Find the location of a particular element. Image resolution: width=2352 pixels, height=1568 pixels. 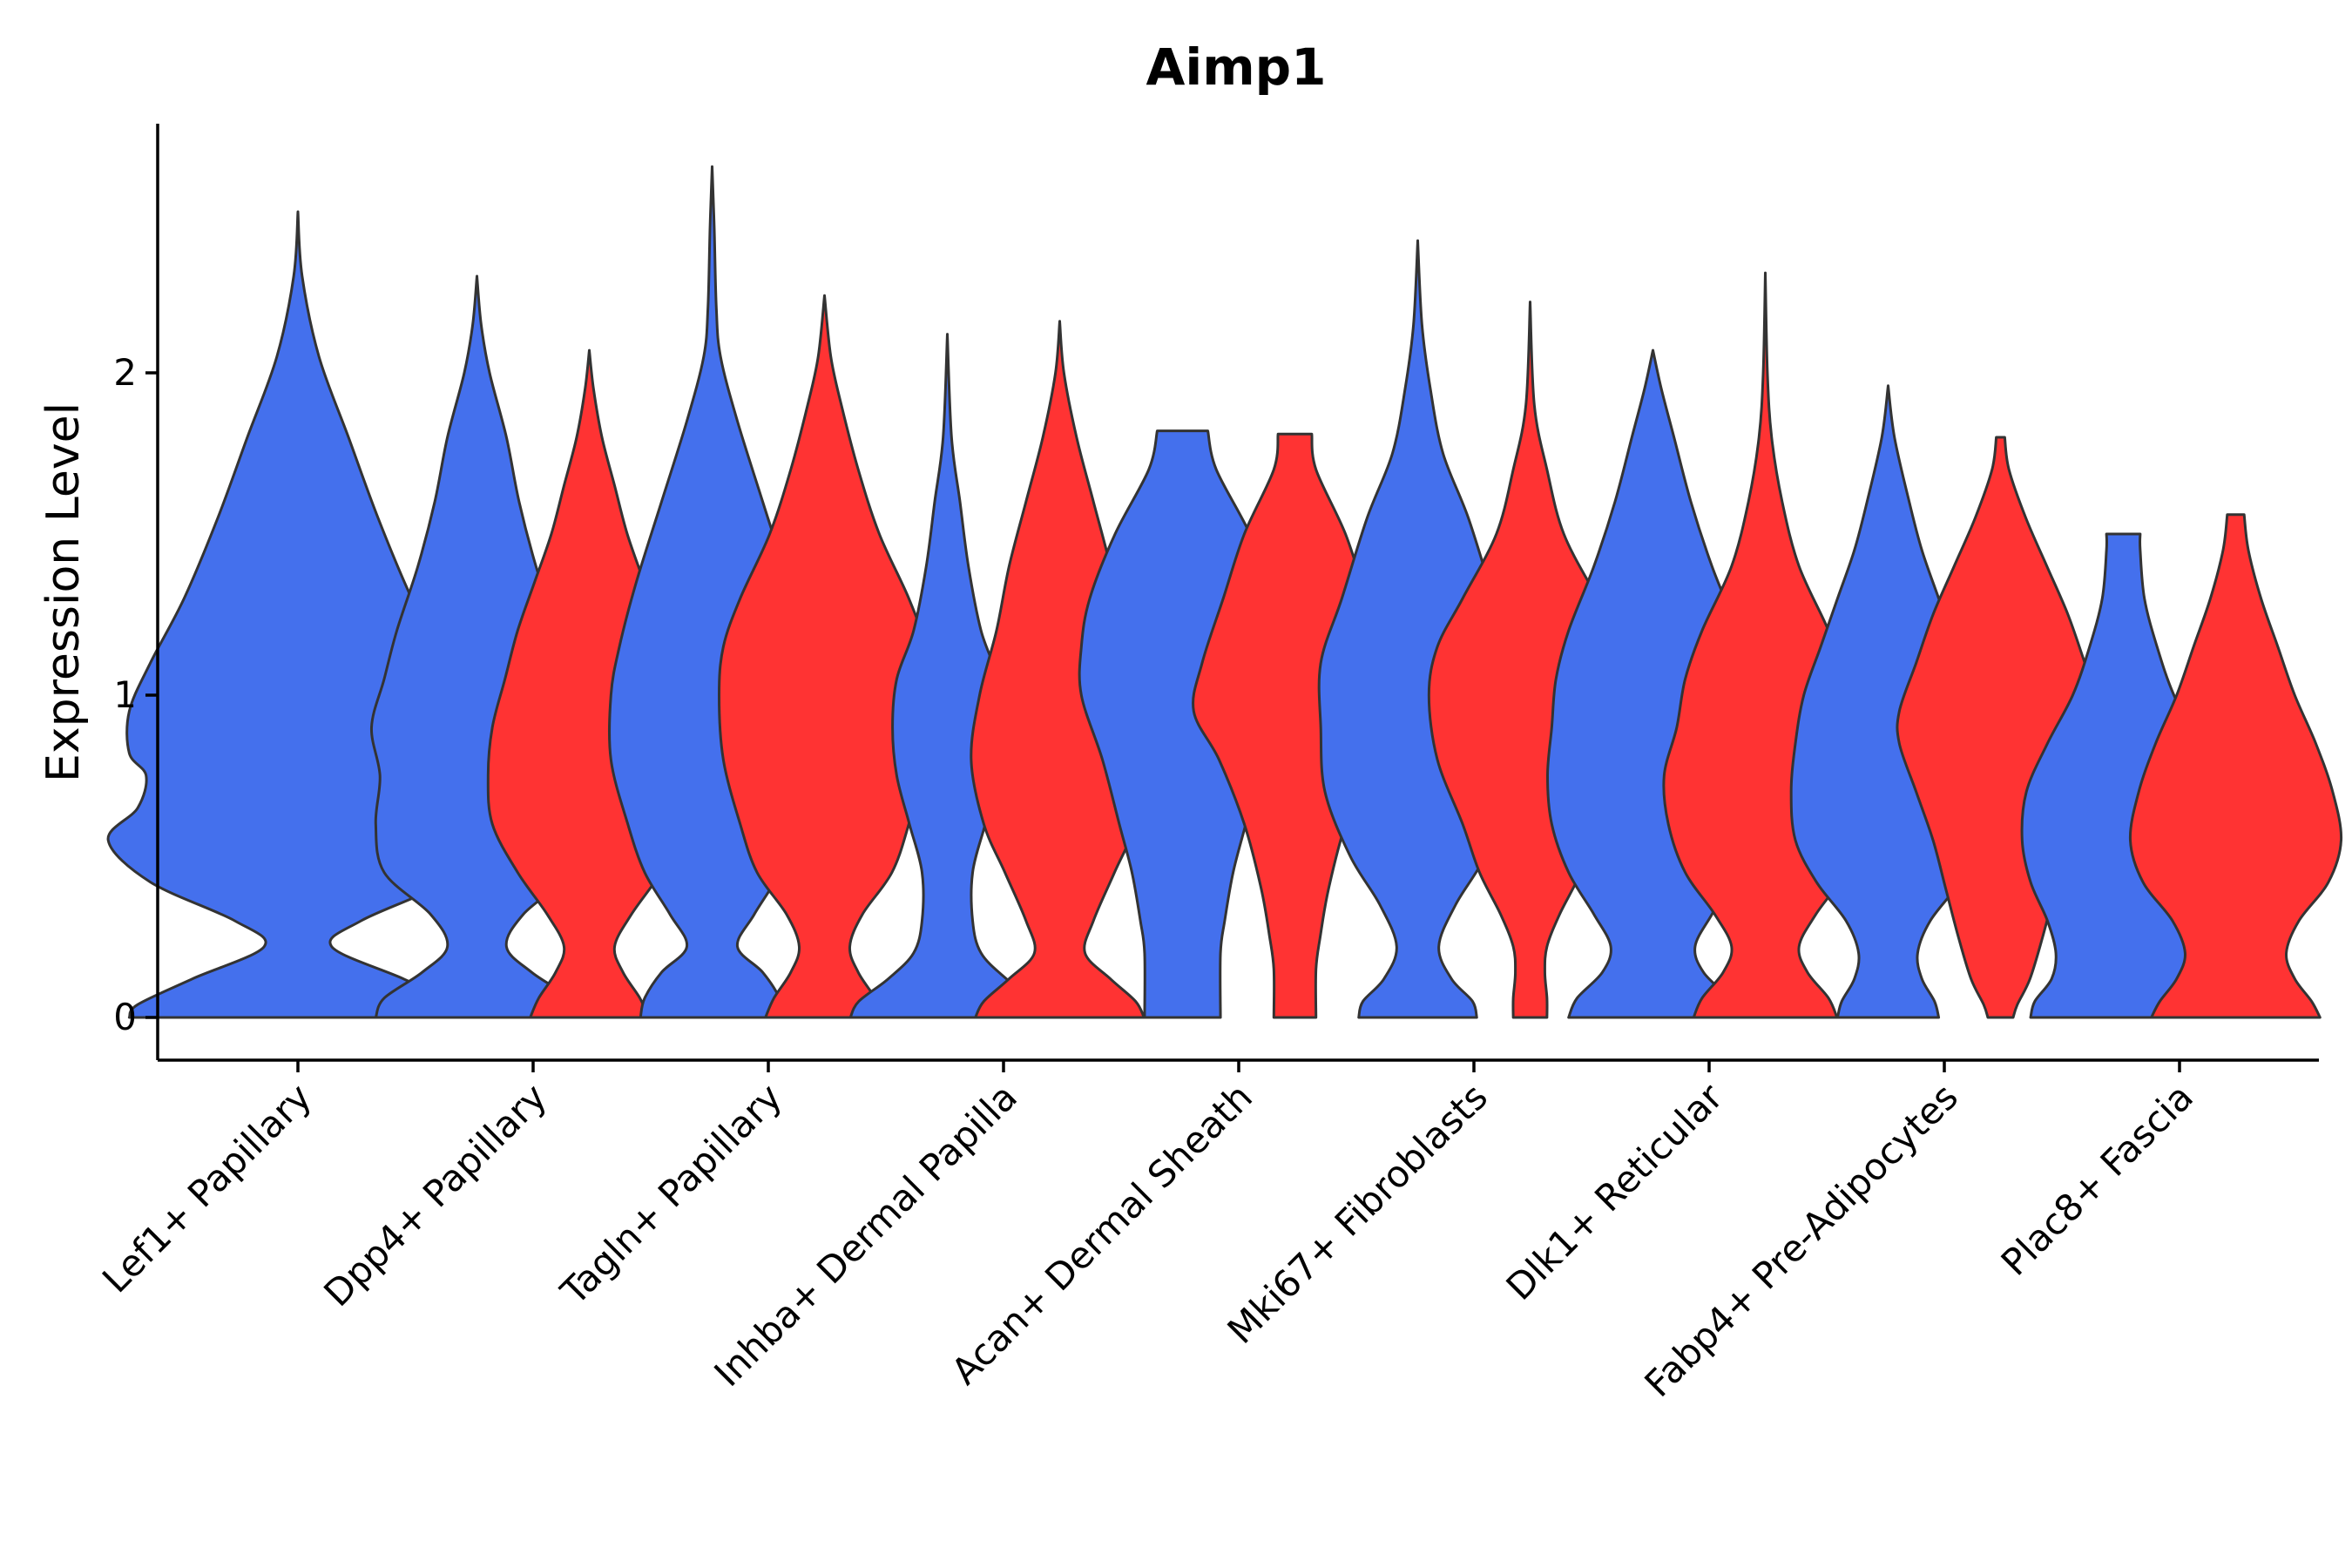

x-tick-label: Mki67+ Fibroblasts is located at coordinates (1358, 1213).